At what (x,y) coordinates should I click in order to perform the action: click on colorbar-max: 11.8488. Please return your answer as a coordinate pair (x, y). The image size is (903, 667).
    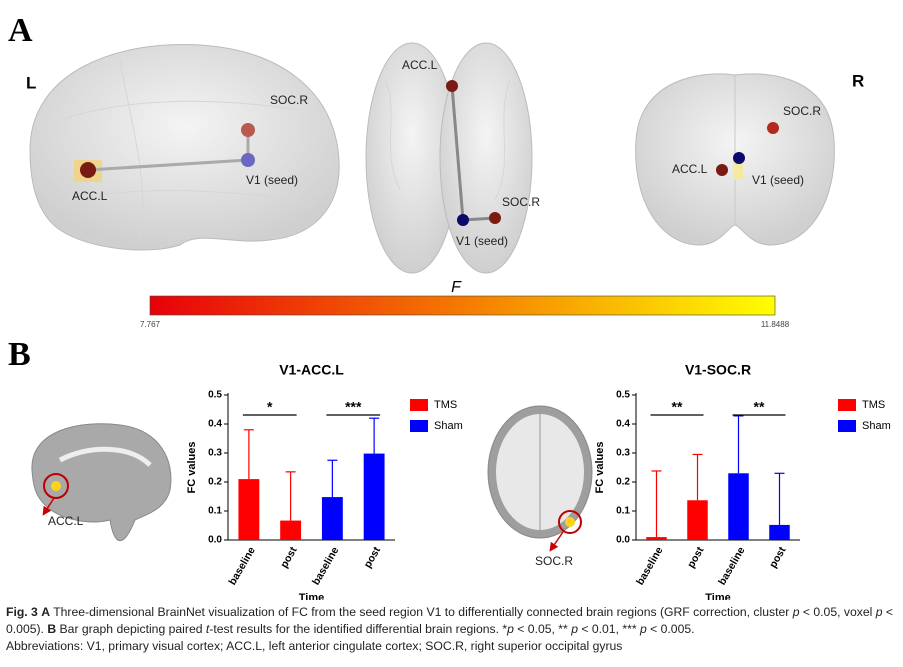
    Looking at the image, I should click on (775, 324).